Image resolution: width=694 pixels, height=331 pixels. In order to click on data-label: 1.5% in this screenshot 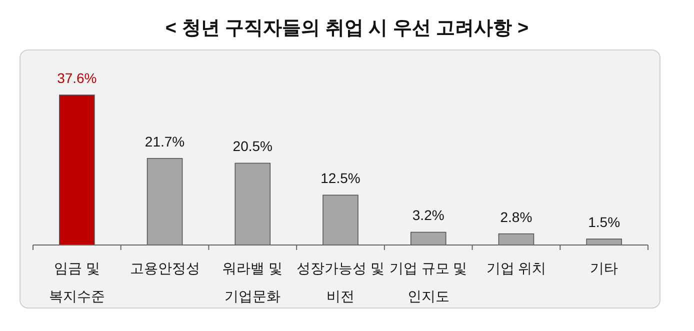, I will do `click(604, 222)`.